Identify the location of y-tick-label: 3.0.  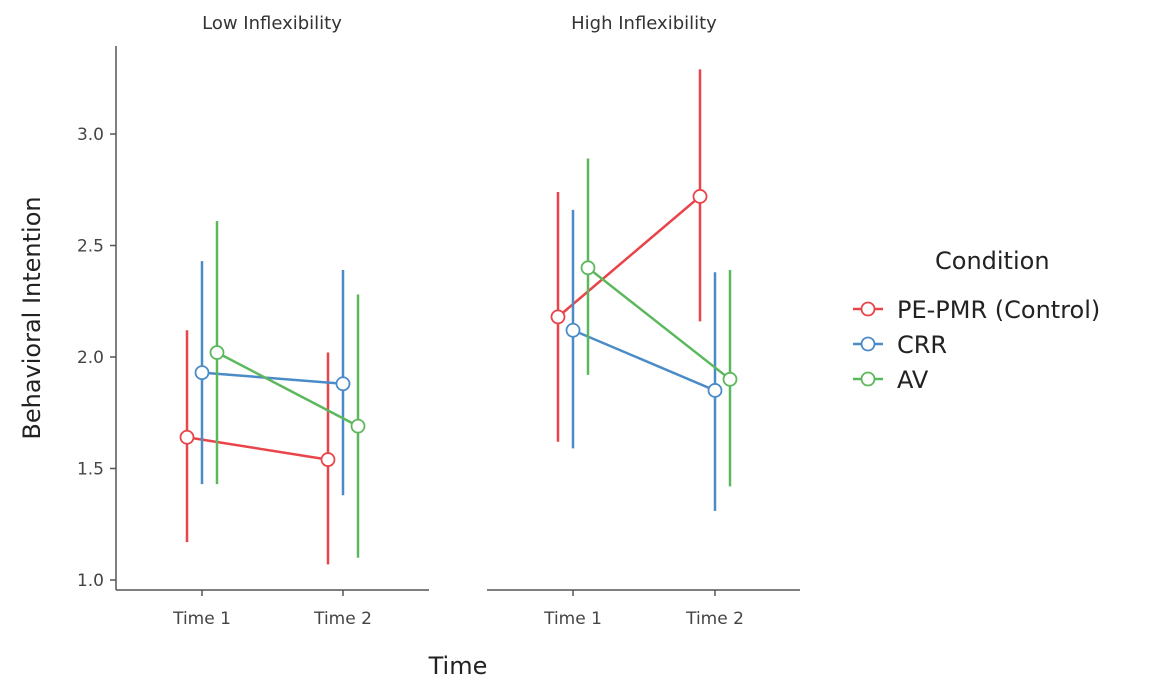
(90, 135).